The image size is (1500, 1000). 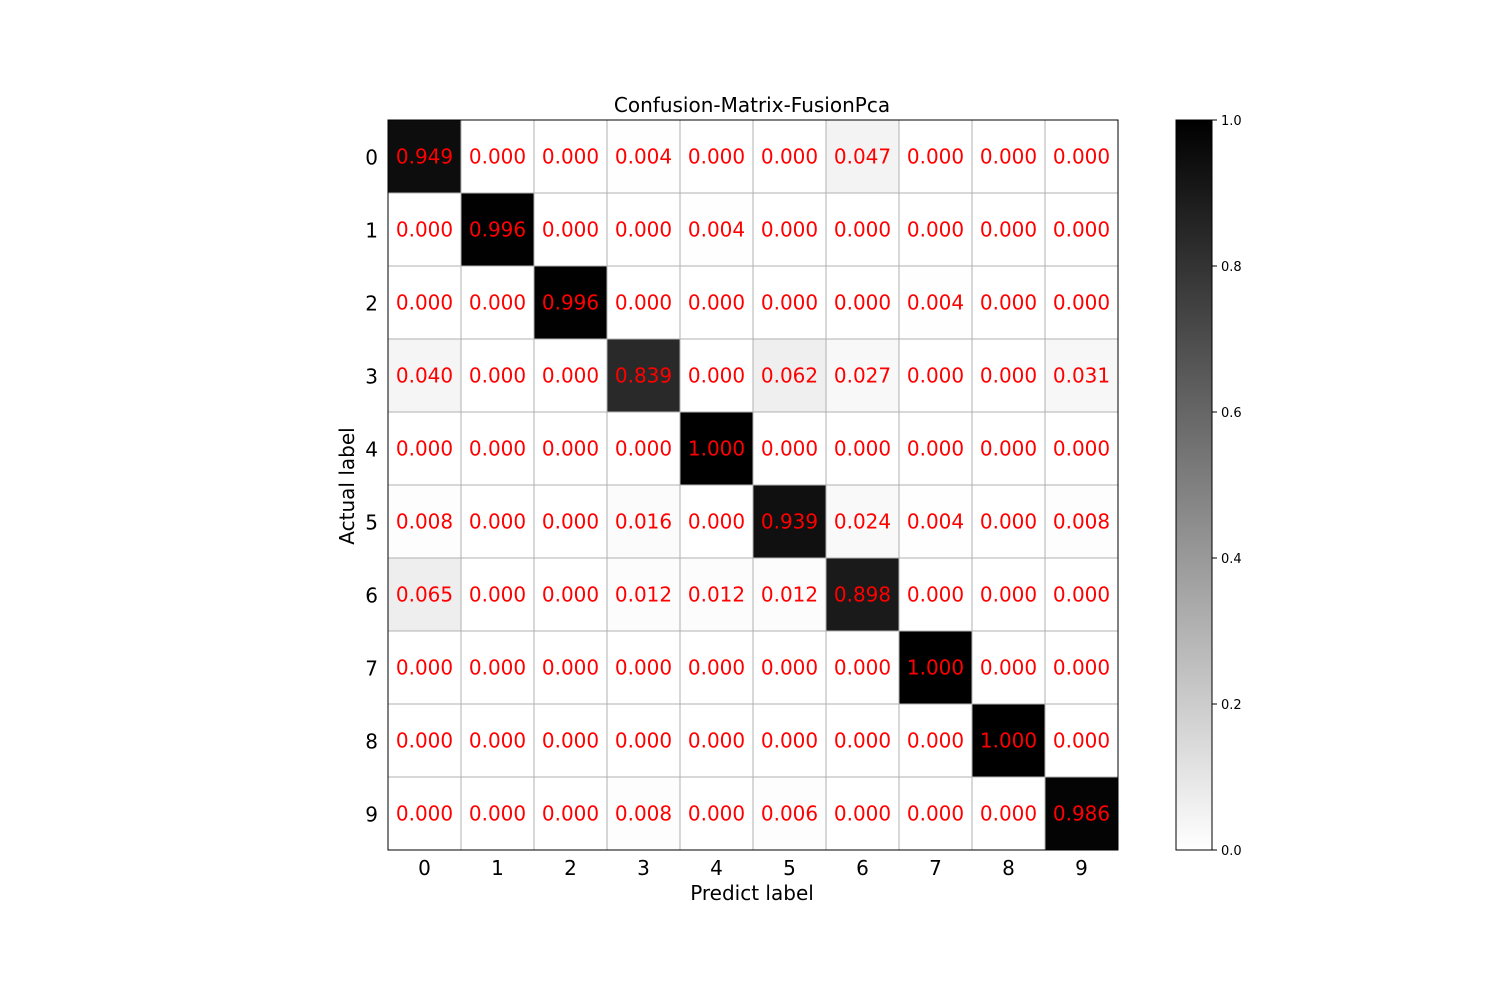 I want to click on y-tick-label-9: 9, so click(x=371, y=815).